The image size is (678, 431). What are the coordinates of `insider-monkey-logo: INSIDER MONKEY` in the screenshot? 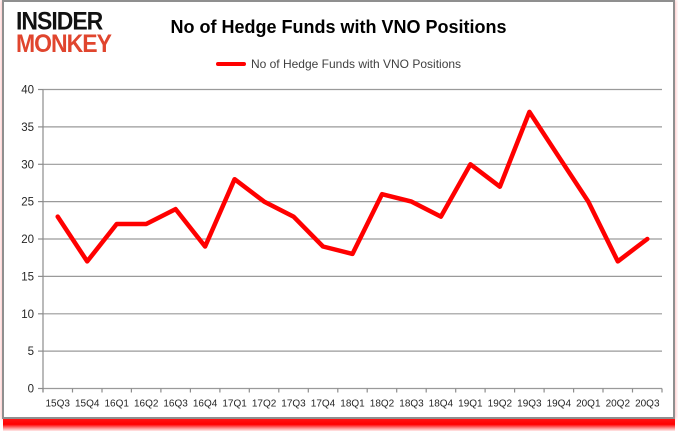 It's located at (64, 32).